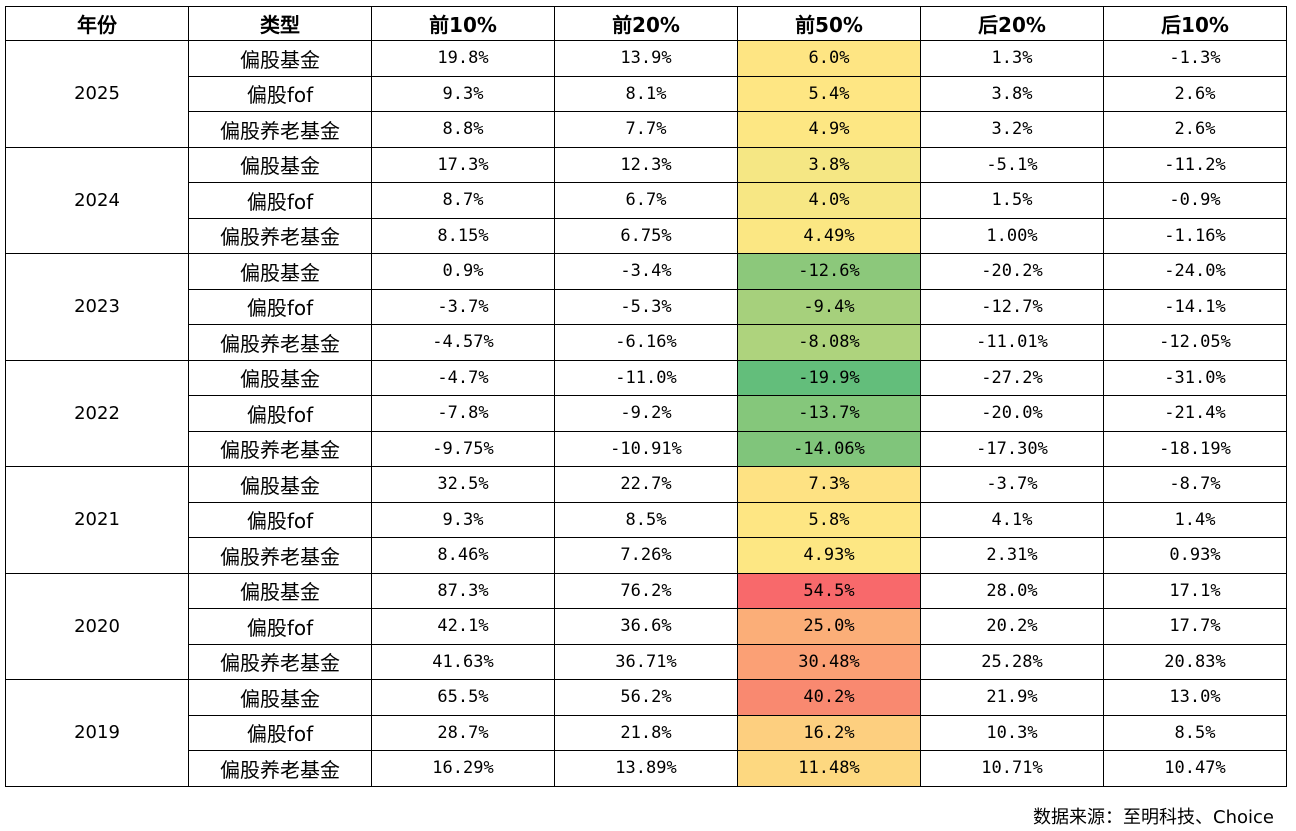  I want to click on value-cell-bottom20: -3.7%, so click(1012, 484).